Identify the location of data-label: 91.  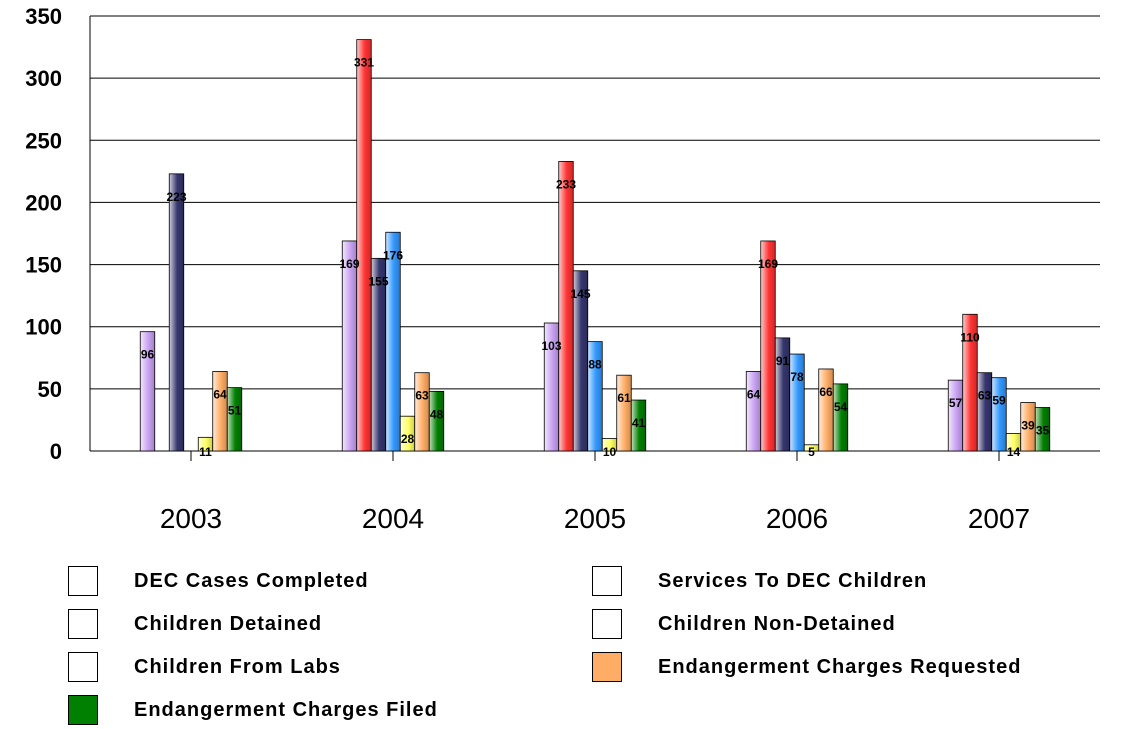
(783, 361).